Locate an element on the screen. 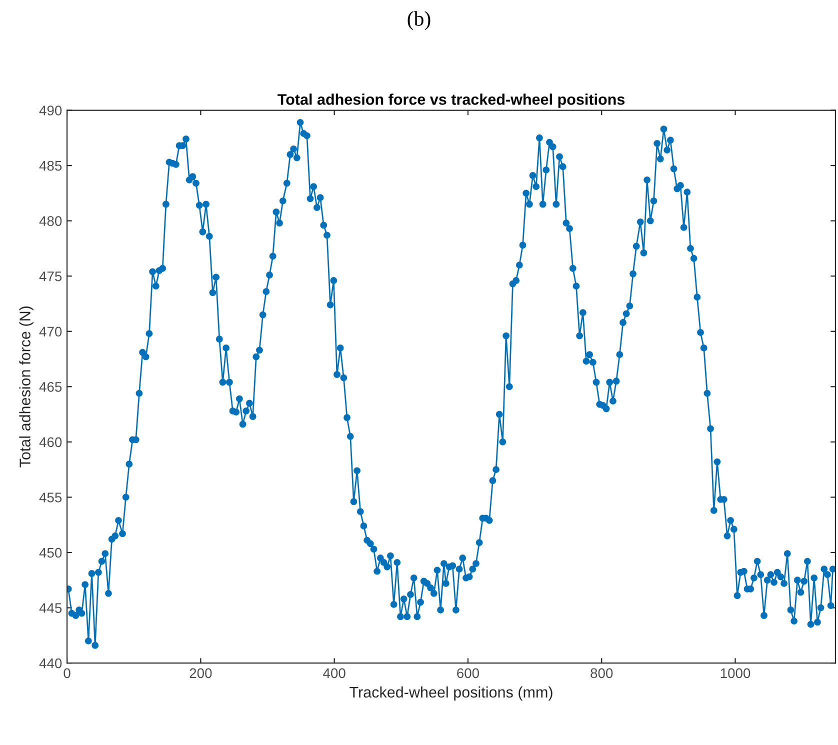 Image resolution: width=838 pixels, height=745 pixels. y-tick-label: 465 is located at coordinates (50, 387).